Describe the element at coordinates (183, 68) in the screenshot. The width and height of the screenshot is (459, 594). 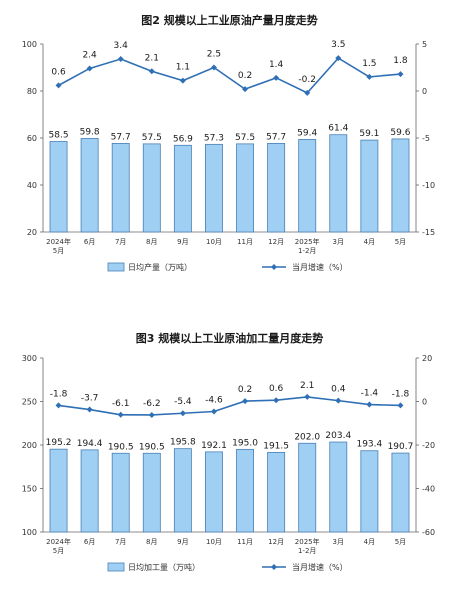
I see `line-data-label: 1.1` at that location.